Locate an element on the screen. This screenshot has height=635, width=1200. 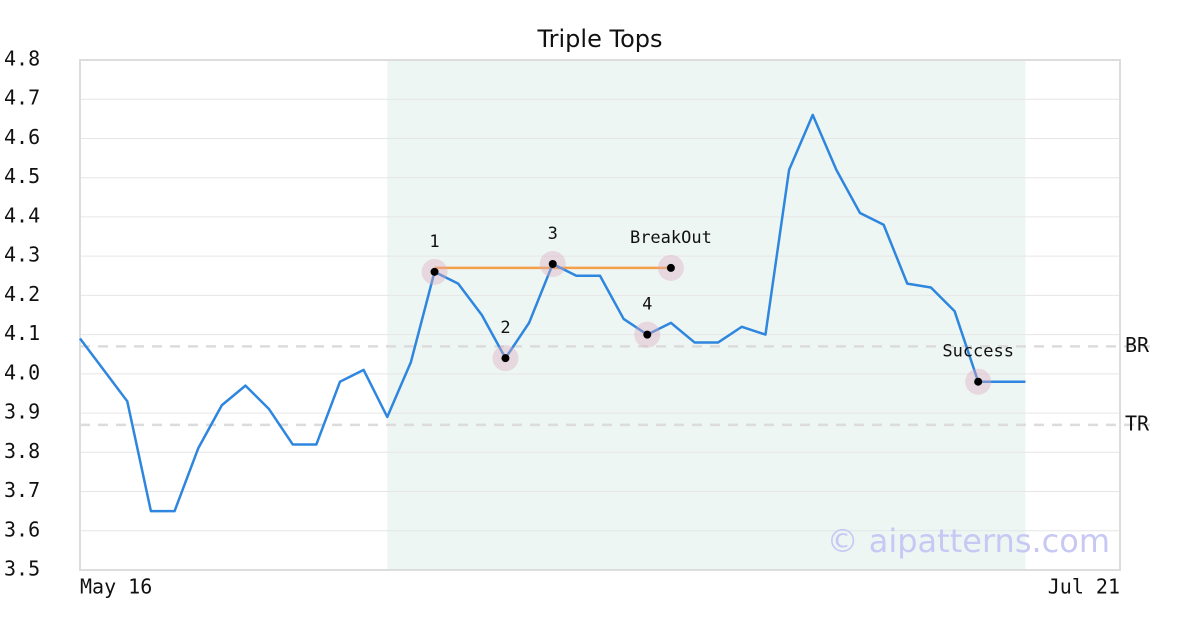
y-tick-label: 4.1 is located at coordinates (22, 333).